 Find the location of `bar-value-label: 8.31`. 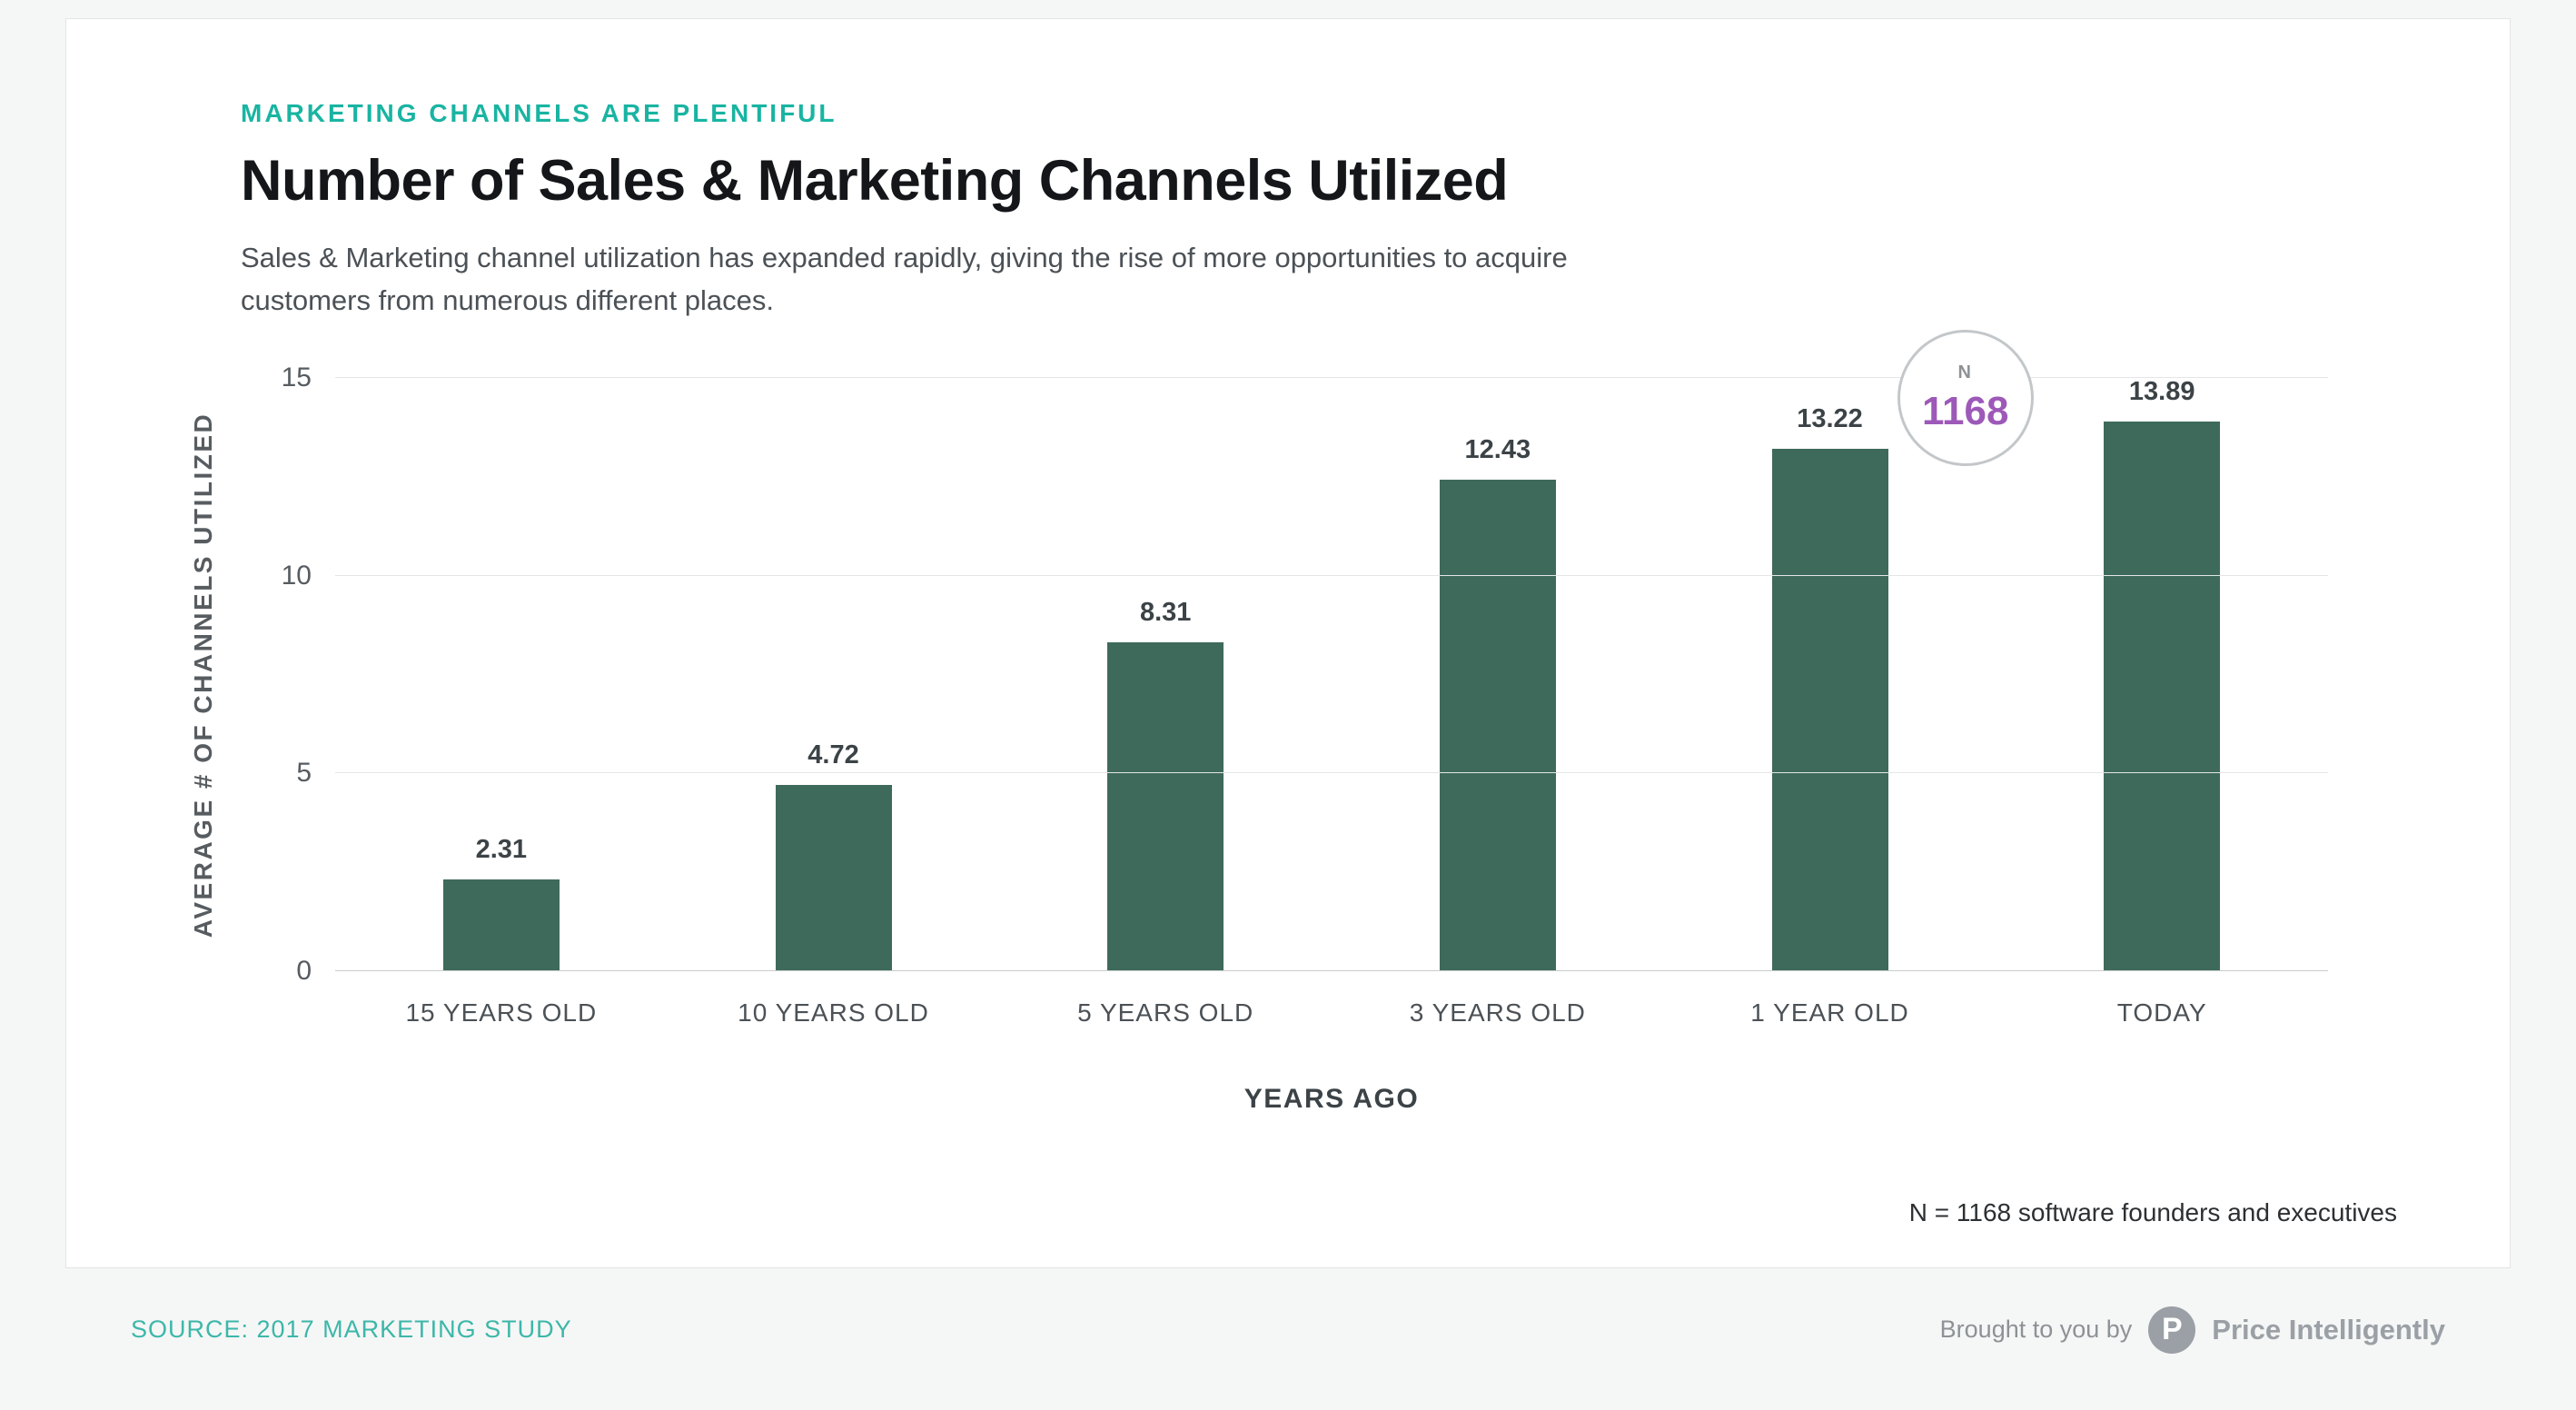

bar-value-label: 8.31 is located at coordinates (1165, 613).